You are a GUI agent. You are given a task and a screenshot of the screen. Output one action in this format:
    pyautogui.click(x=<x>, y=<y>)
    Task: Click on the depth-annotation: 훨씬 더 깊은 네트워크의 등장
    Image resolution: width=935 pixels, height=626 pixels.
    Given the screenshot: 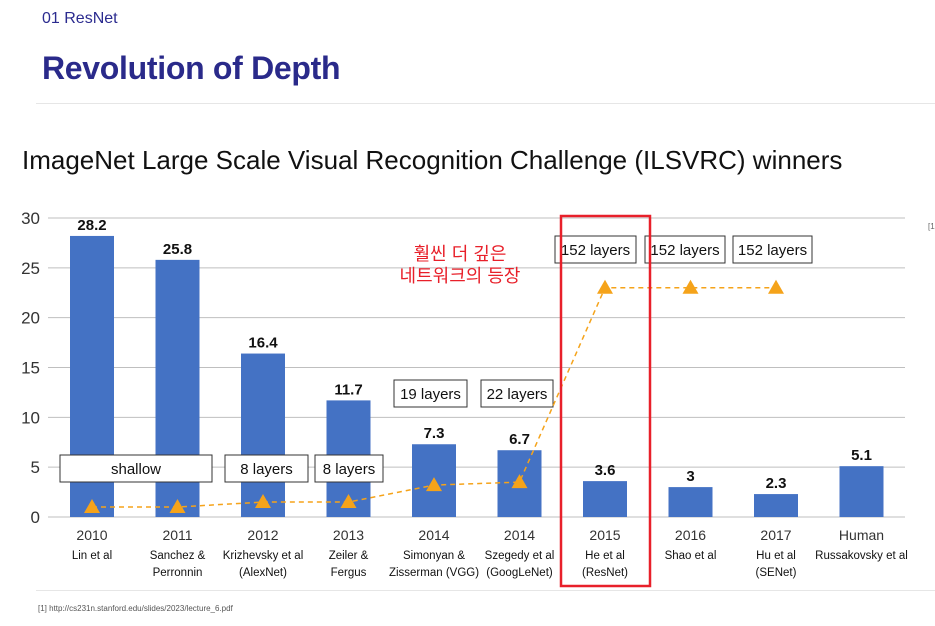 What is the action you would take?
    pyautogui.click(x=460, y=265)
    